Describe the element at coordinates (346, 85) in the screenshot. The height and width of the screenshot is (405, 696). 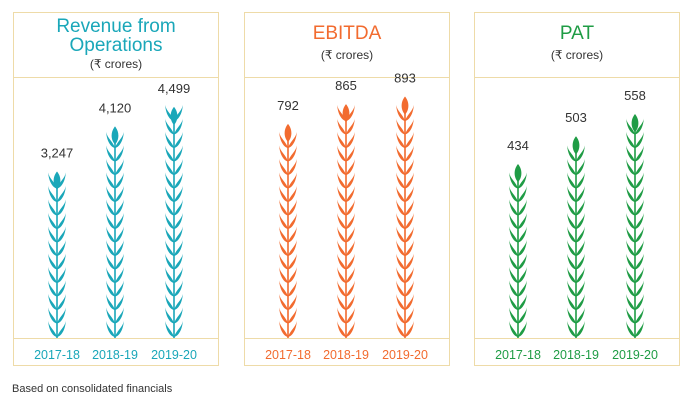
I see `data-label-2018-19: 865` at that location.